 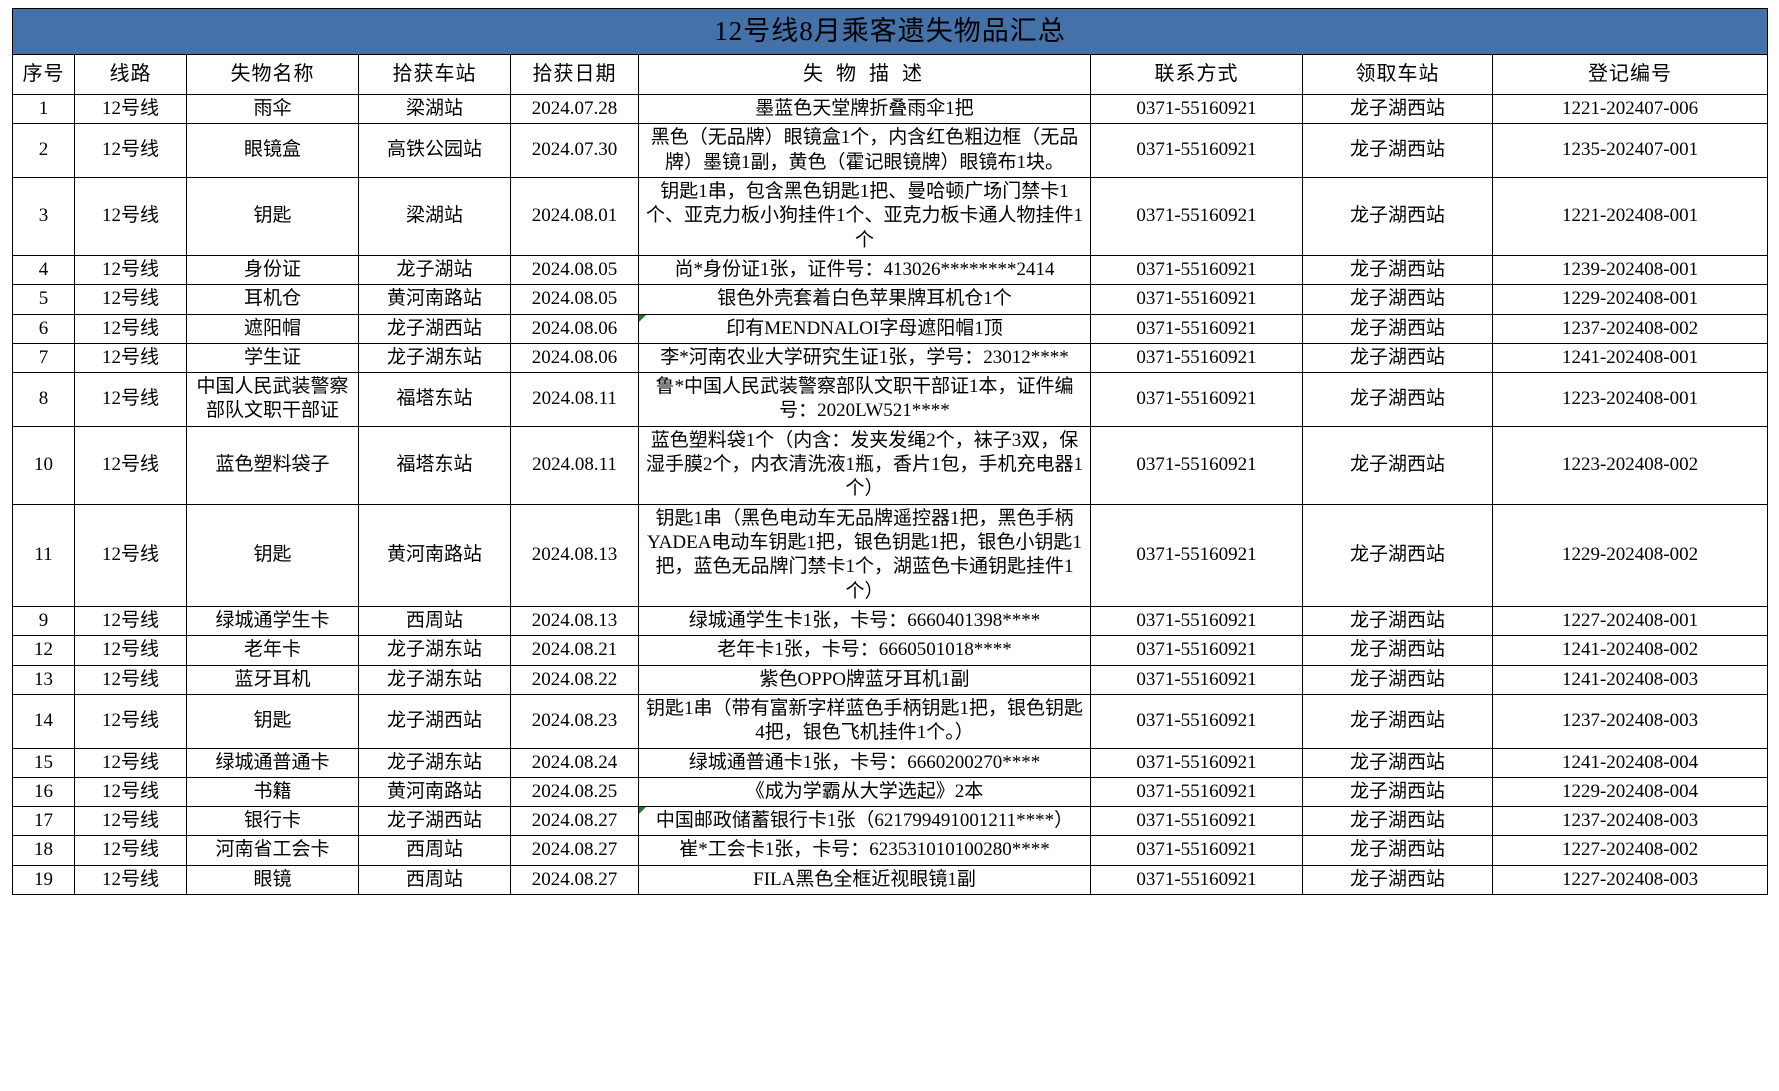 I want to click on row-description-text: 中国邮政储蓄银行卡1张（621799491001211****）, so click(x=864, y=821).